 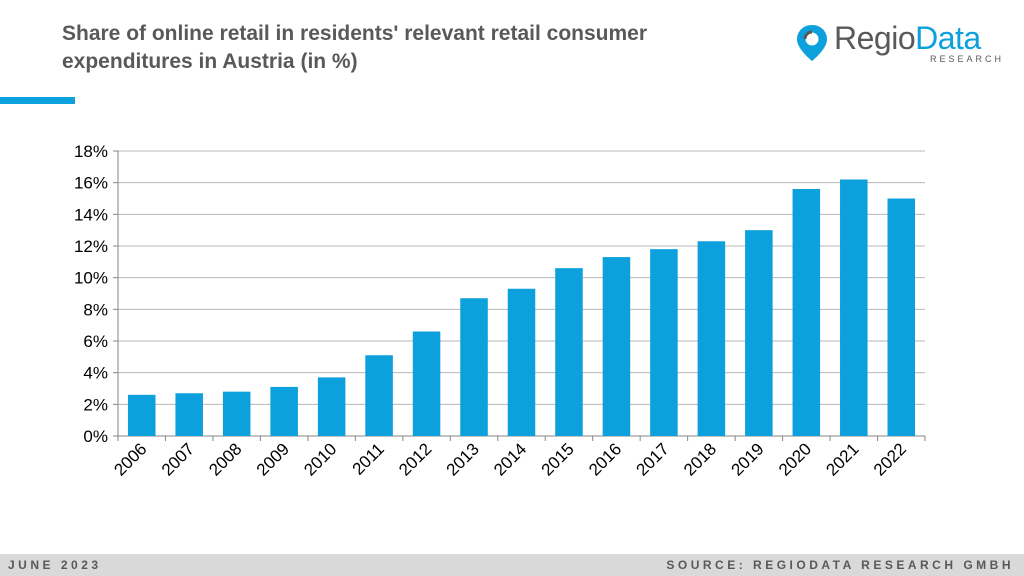 What do you see at coordinates (273, 459) in the screenshot?
I see `x-tick-label: 2009` at bounding box center [273, 459].